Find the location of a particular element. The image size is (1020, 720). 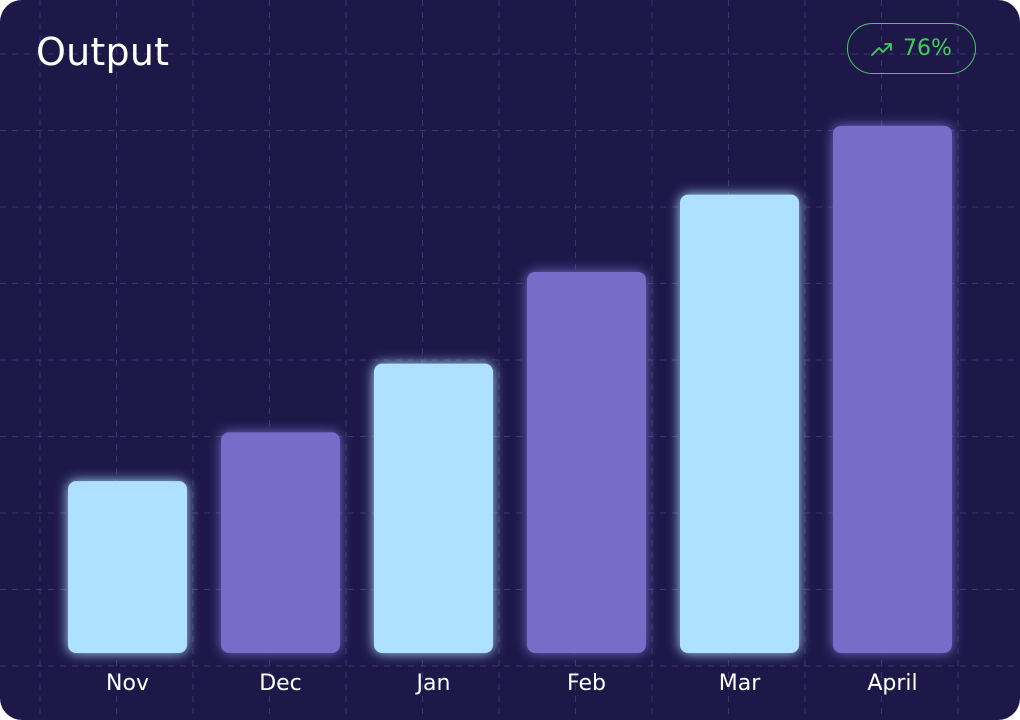

bar-mar is located at coordinates (739, 423).